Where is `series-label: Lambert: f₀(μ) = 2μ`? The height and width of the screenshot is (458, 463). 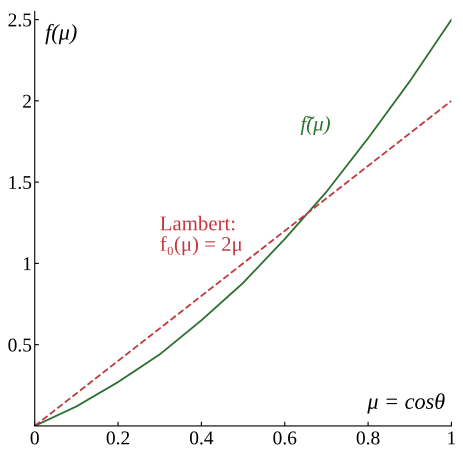 series-label: Lambert: f₀(μ) = 2μ is located at coordinates (201, 236).